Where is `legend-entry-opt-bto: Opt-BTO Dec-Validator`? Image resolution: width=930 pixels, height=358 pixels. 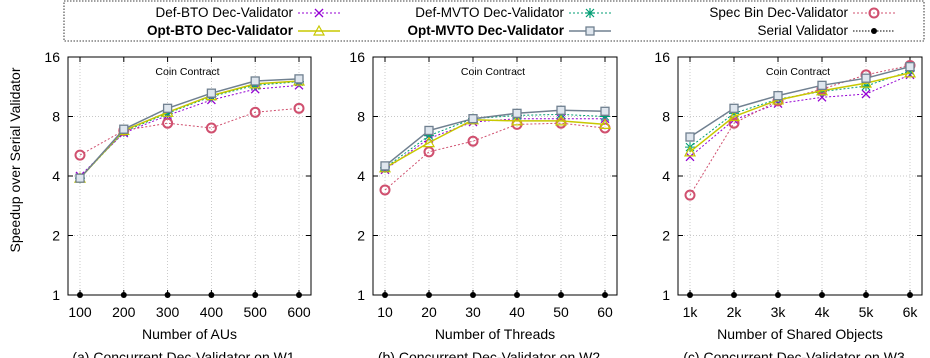
legend-entry-opt-bto: Opt-BTO Dec-Validator is located at coordinates (243, 30).